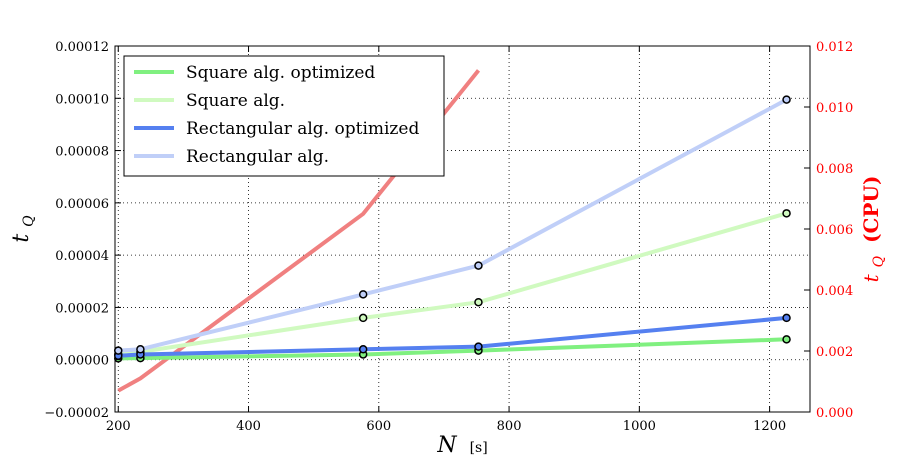 The image size is (900, 459). Describe the element at coordinates (280, 73) in the screenshot. I see `legend-label: Square alg. optimized` at that location.